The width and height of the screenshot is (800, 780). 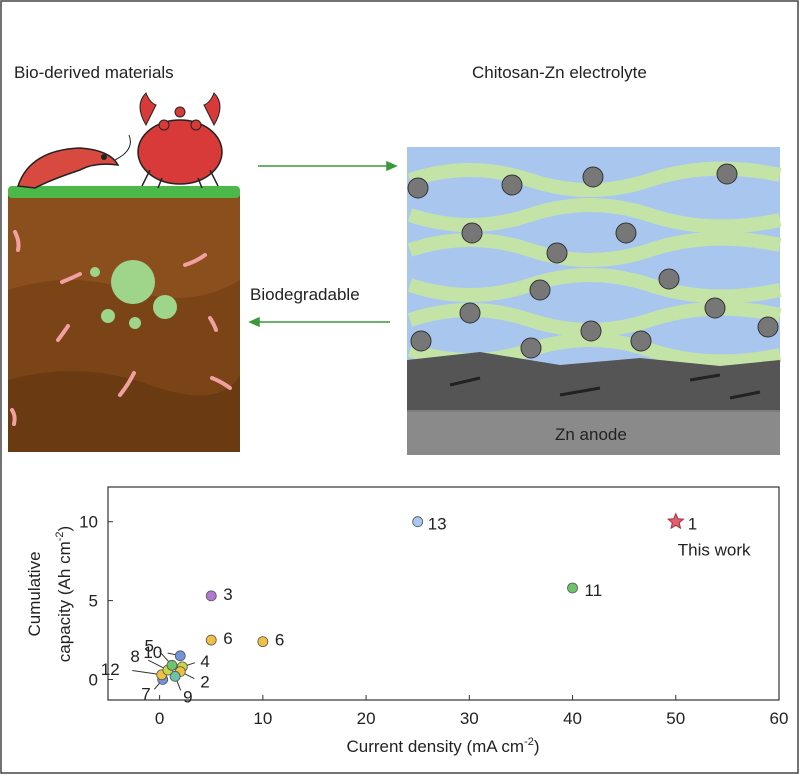 What do you see at coordinates (204, 682) in the screenshot?
I see `point-label: 2` at bounding box center [204, 682].